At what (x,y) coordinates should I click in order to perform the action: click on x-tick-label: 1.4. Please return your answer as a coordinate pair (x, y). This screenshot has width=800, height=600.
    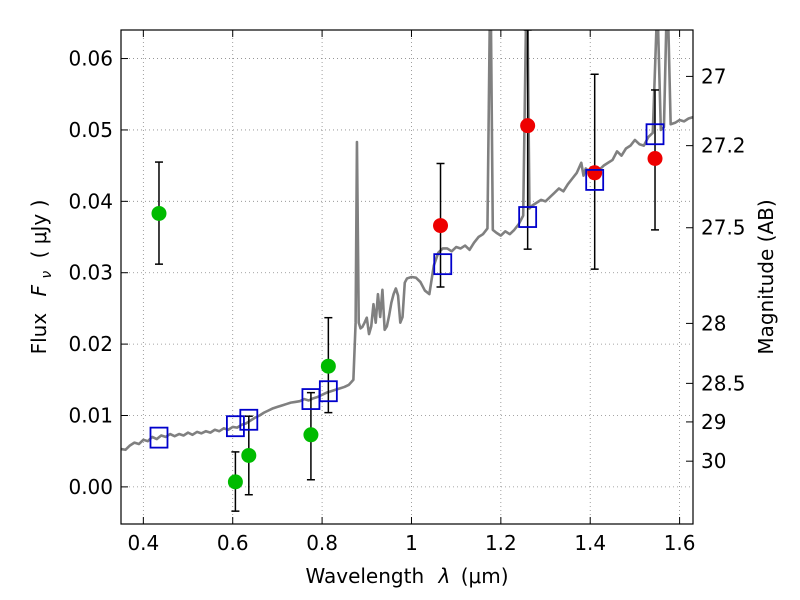
    Looking at the image, I should click on (590, 543).